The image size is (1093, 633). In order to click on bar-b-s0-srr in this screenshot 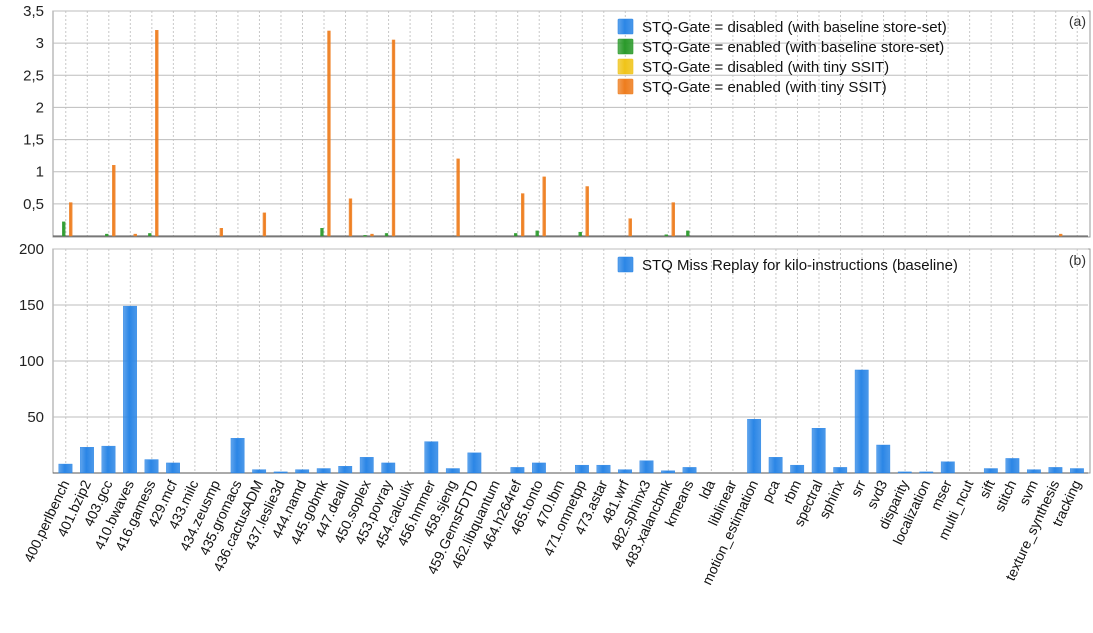, I will do `click(861, 421)`.